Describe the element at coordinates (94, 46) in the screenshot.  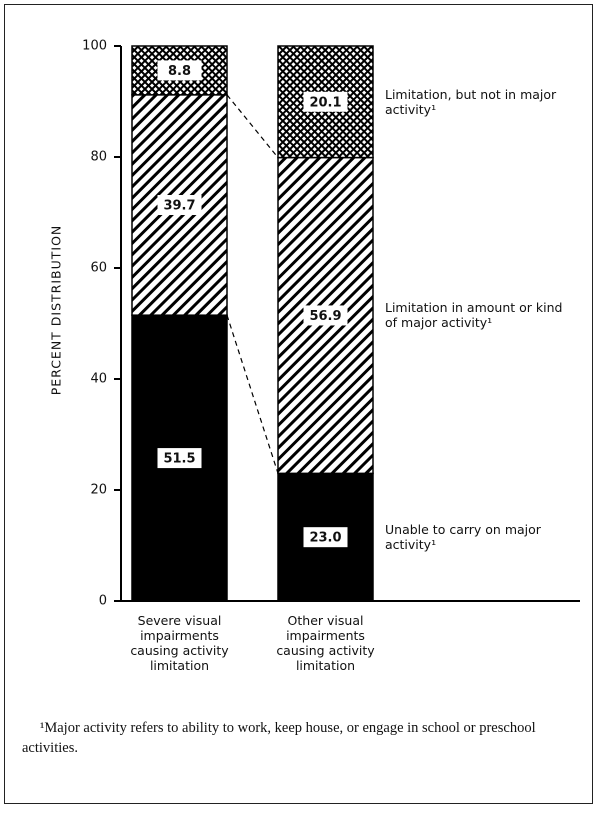
I see `y-tick-label: 100` at that location.